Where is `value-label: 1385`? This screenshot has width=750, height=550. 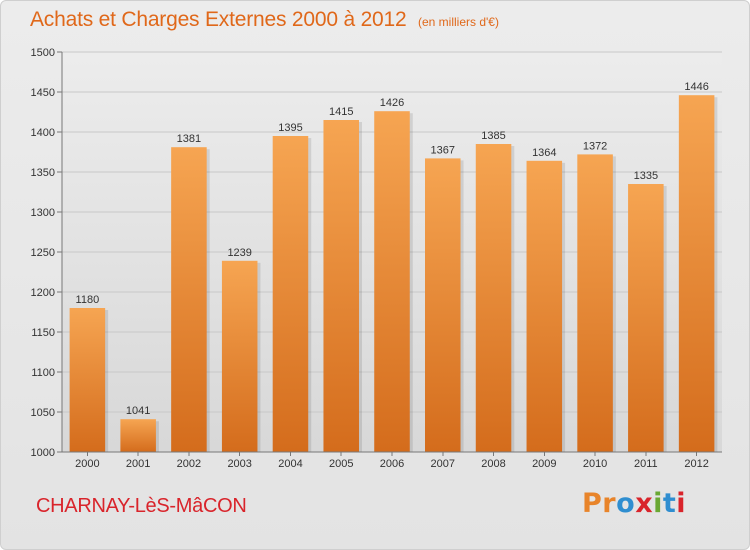
value-label: 1385 is located at coordinates (493, 136).